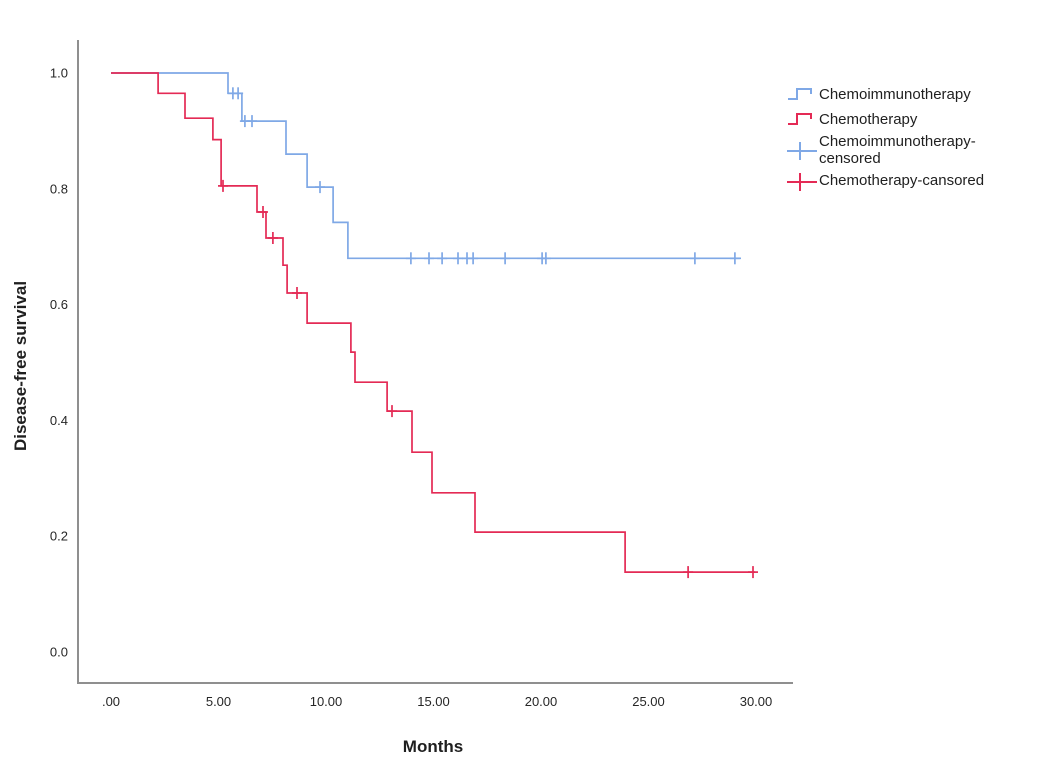 This screenshot has width=1042, height=773. Describe the element at coordinates (326, 701) in the screenshot. I see `x-tick-label: 10.00` at that location.